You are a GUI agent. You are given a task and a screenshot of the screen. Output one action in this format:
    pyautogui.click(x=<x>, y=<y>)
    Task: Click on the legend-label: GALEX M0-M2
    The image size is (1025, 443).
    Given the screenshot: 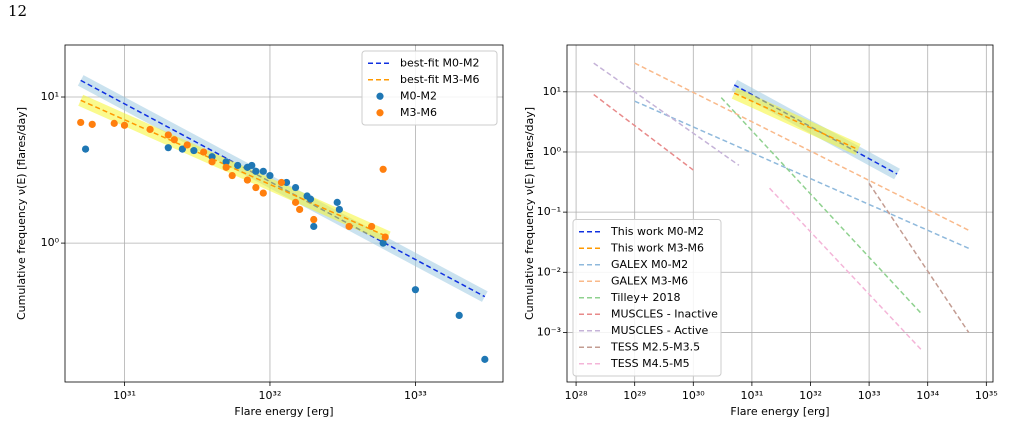 What is the action you would take?
    pyautogui.click(x=649, y=264)
    